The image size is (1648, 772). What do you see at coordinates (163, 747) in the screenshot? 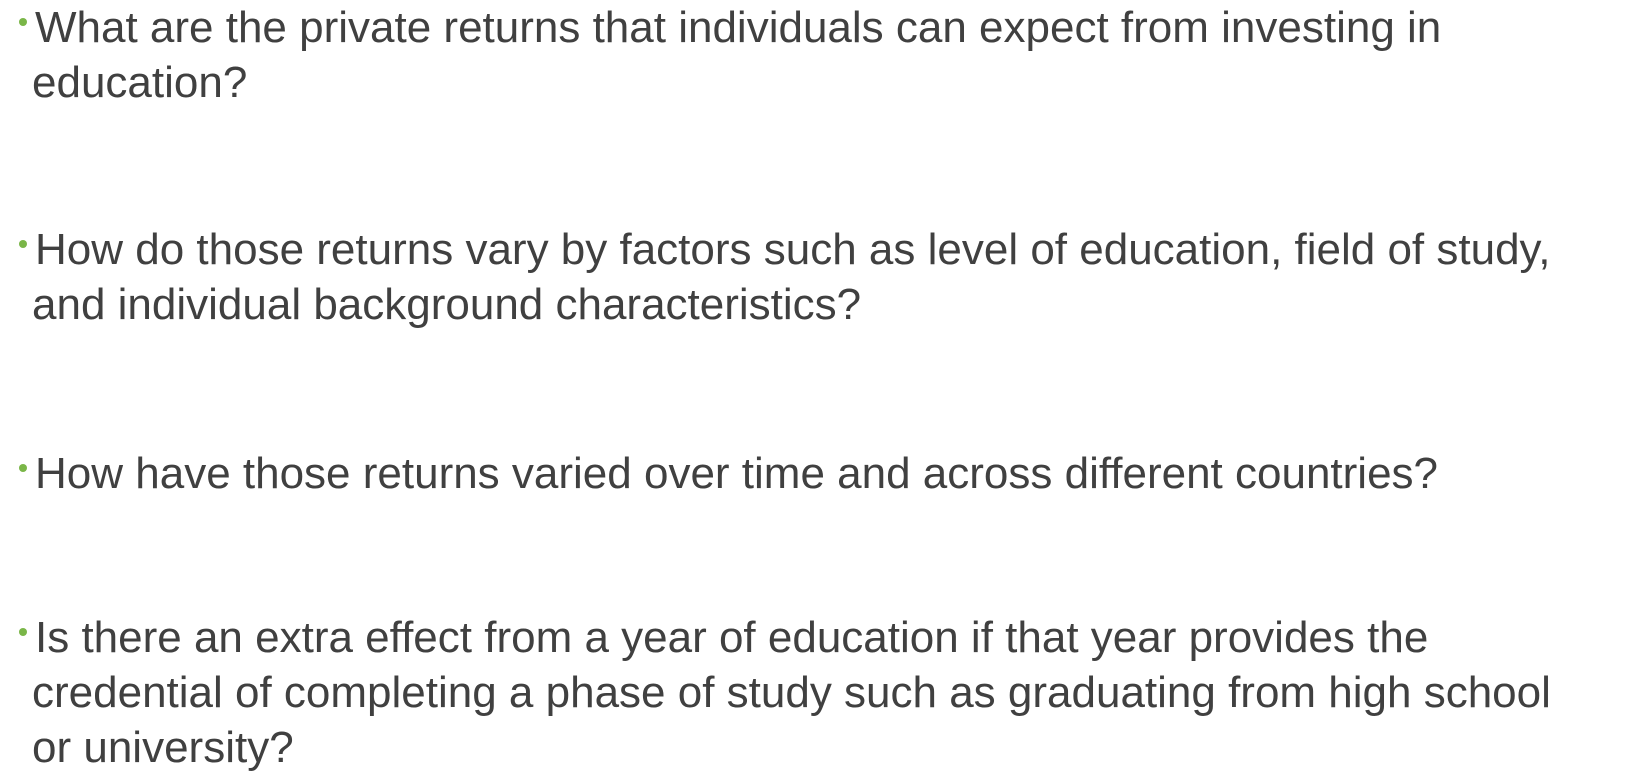
I see `bullet-text: or university?` at bounding box center [163, 747].